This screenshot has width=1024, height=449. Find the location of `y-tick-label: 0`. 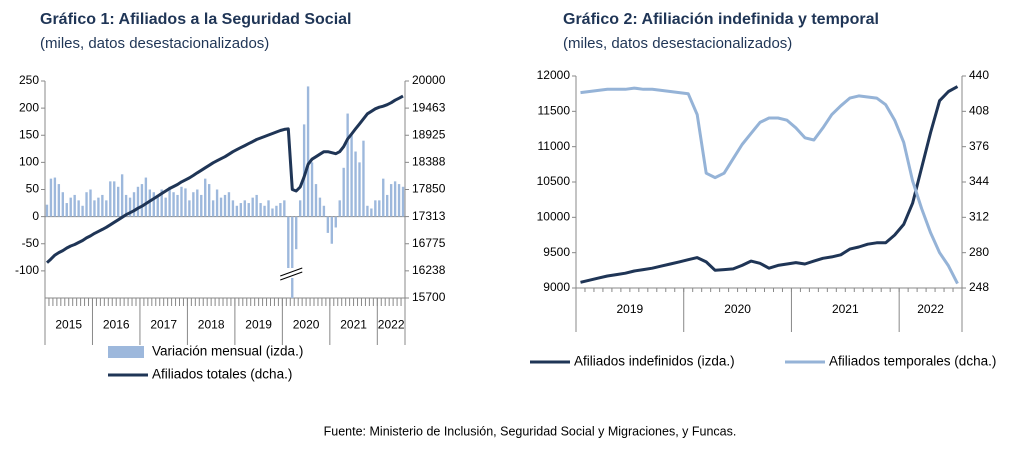

y-tick-label: 0 is located at coordinates (35, 216).